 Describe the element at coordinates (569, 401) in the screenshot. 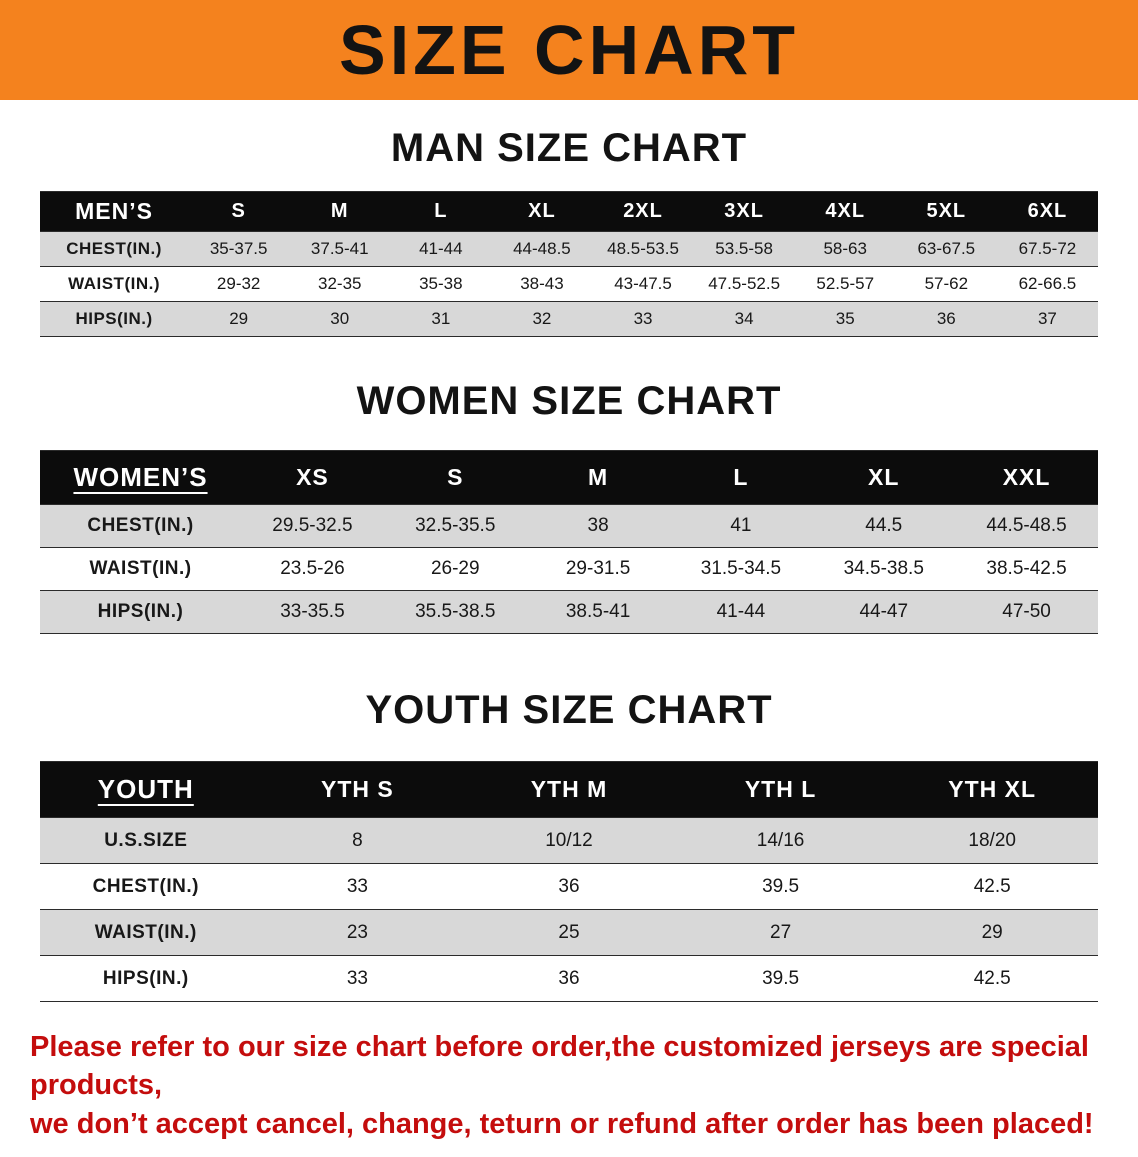

I see `women-size-chart-heading: WOMEN SIZE CHART` at that location.